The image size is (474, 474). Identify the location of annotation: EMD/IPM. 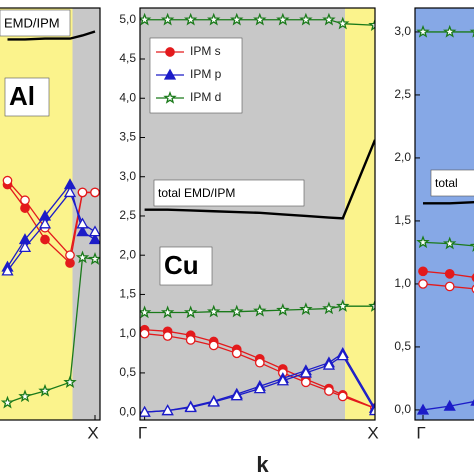
(32, 22).